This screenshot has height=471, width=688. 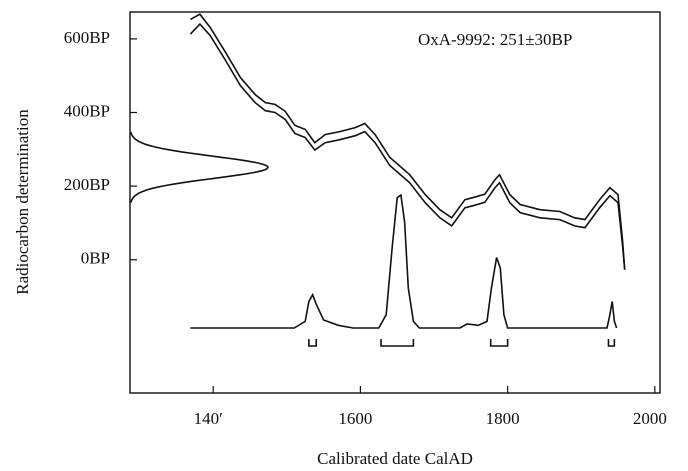 What do you see at coordinates (199, 167) in the screenshot?
I see `measurement-distribution` at bounding box center [199, 167].